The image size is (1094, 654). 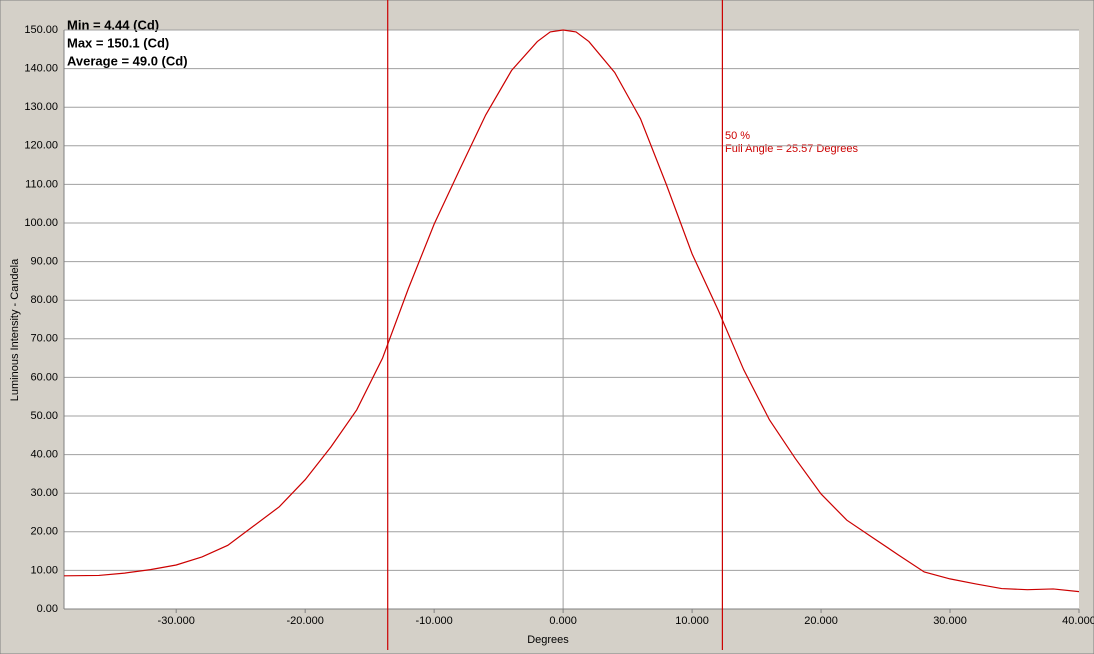 What do you see at coordinates (44, 416) in the screenshot?
I see `y-tick-label: 50.00` at bounding box center [44, 416].